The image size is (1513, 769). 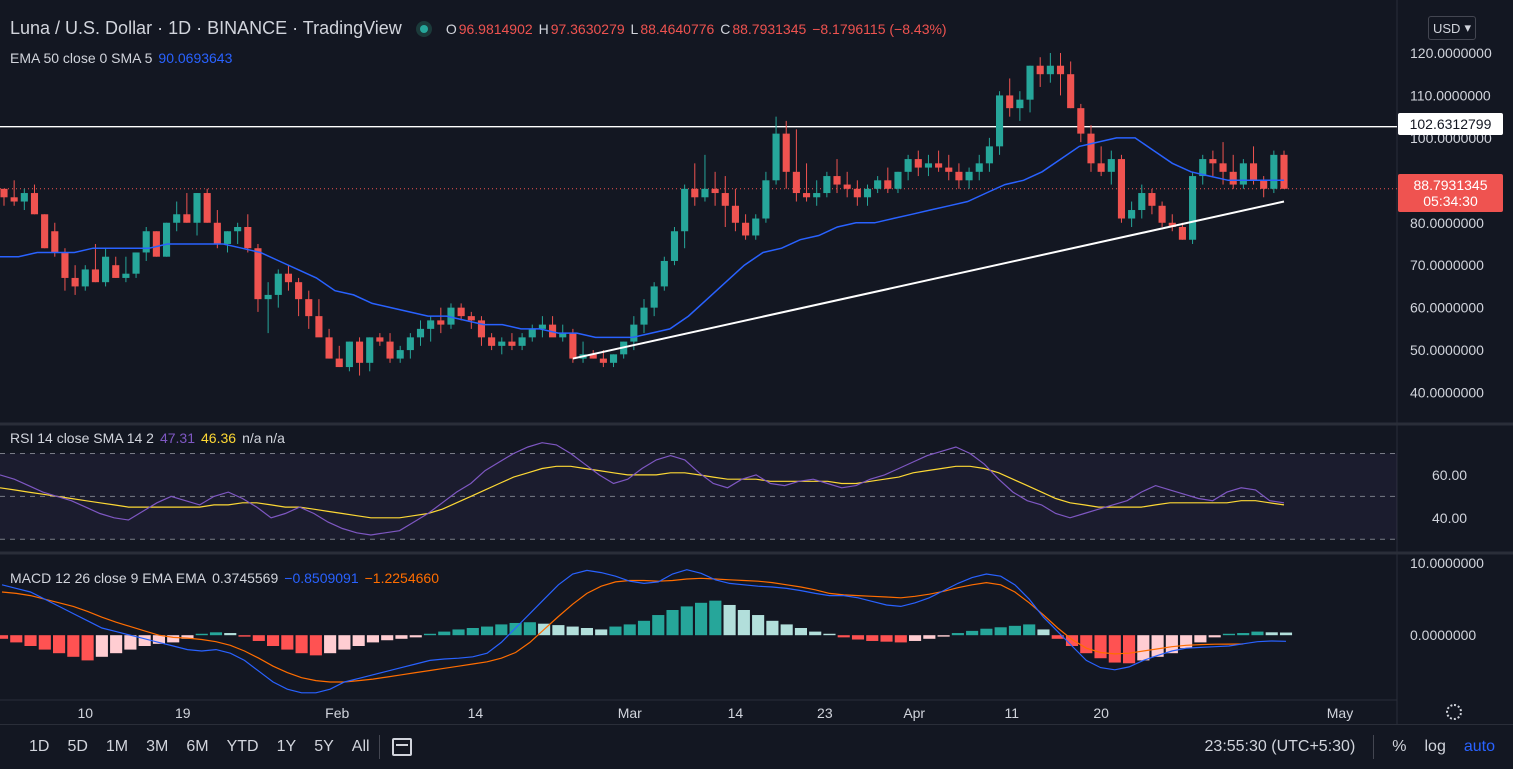 I want to click on timeframe-6m: 6M, so click(x=197, y=746).